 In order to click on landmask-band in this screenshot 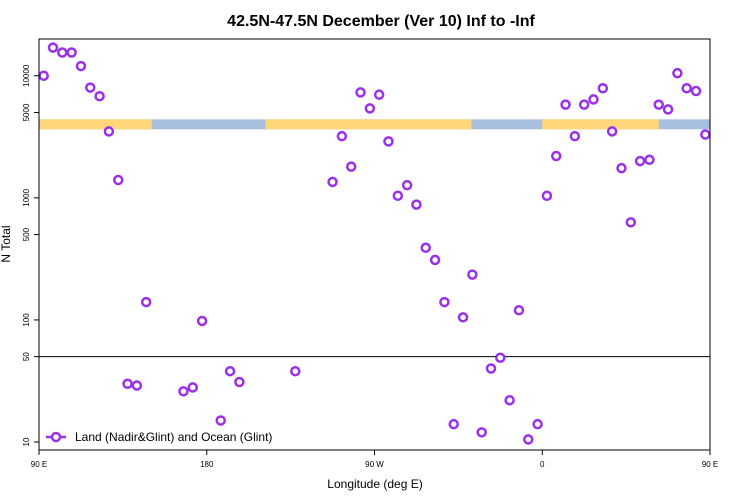, I will do `click(374, 124)`.